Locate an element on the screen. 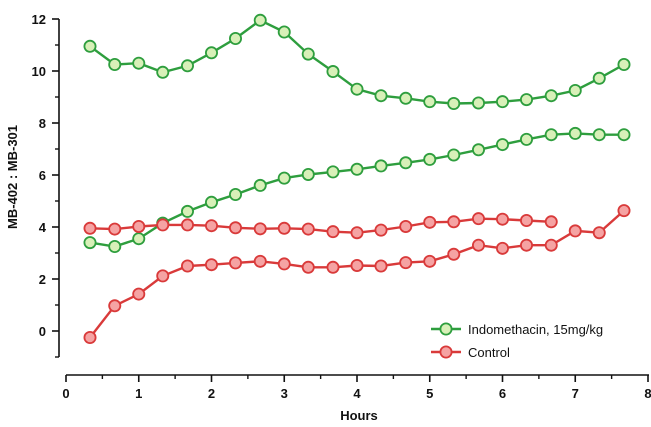 This screenshot has height=427, width=651. x-tick-label: 2 is located at coordinates (211, 393).